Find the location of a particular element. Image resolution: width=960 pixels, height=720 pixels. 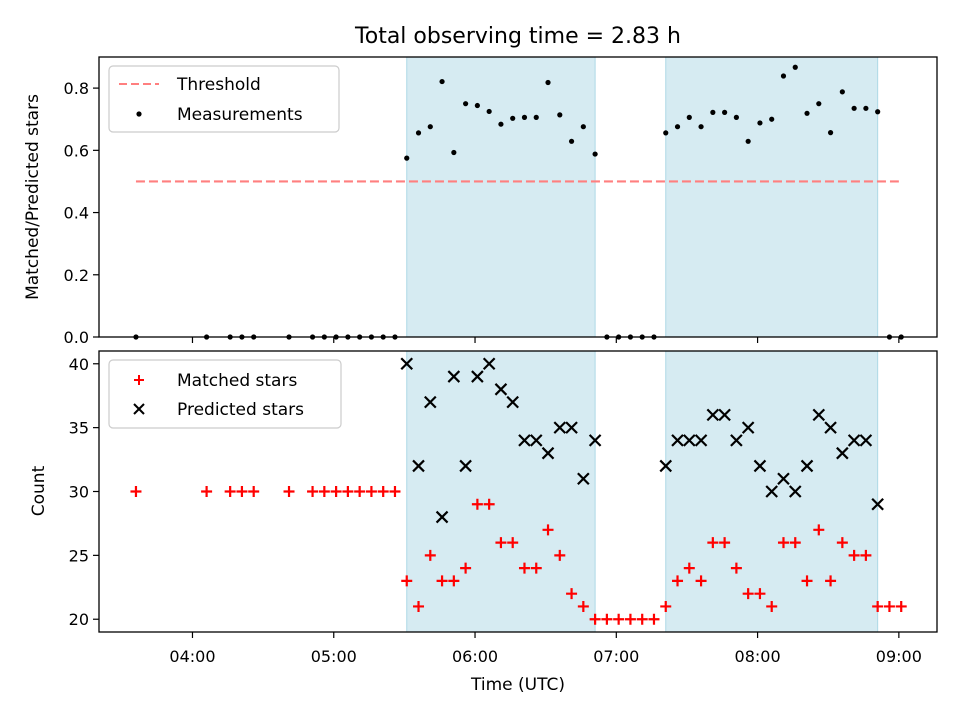

bottom-y-axis-label: Count is located at coordinates (39, 490).